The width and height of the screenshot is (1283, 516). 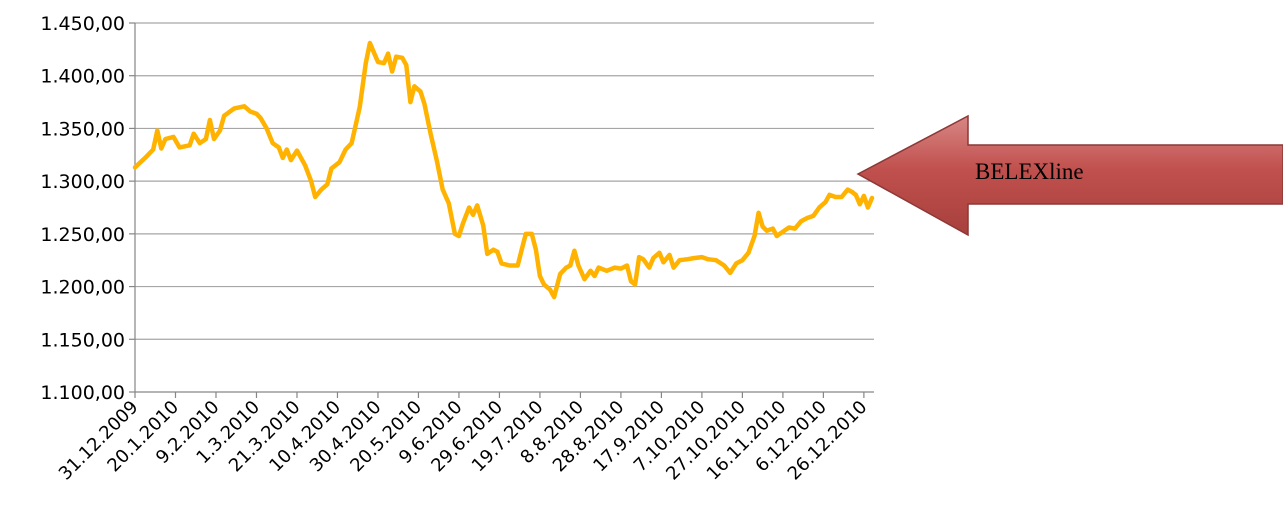 What do you see at coordinates (82, 129) in the screenshot?
I see `y-tick-label: 1.350,00` at bounding box center [82, 129].